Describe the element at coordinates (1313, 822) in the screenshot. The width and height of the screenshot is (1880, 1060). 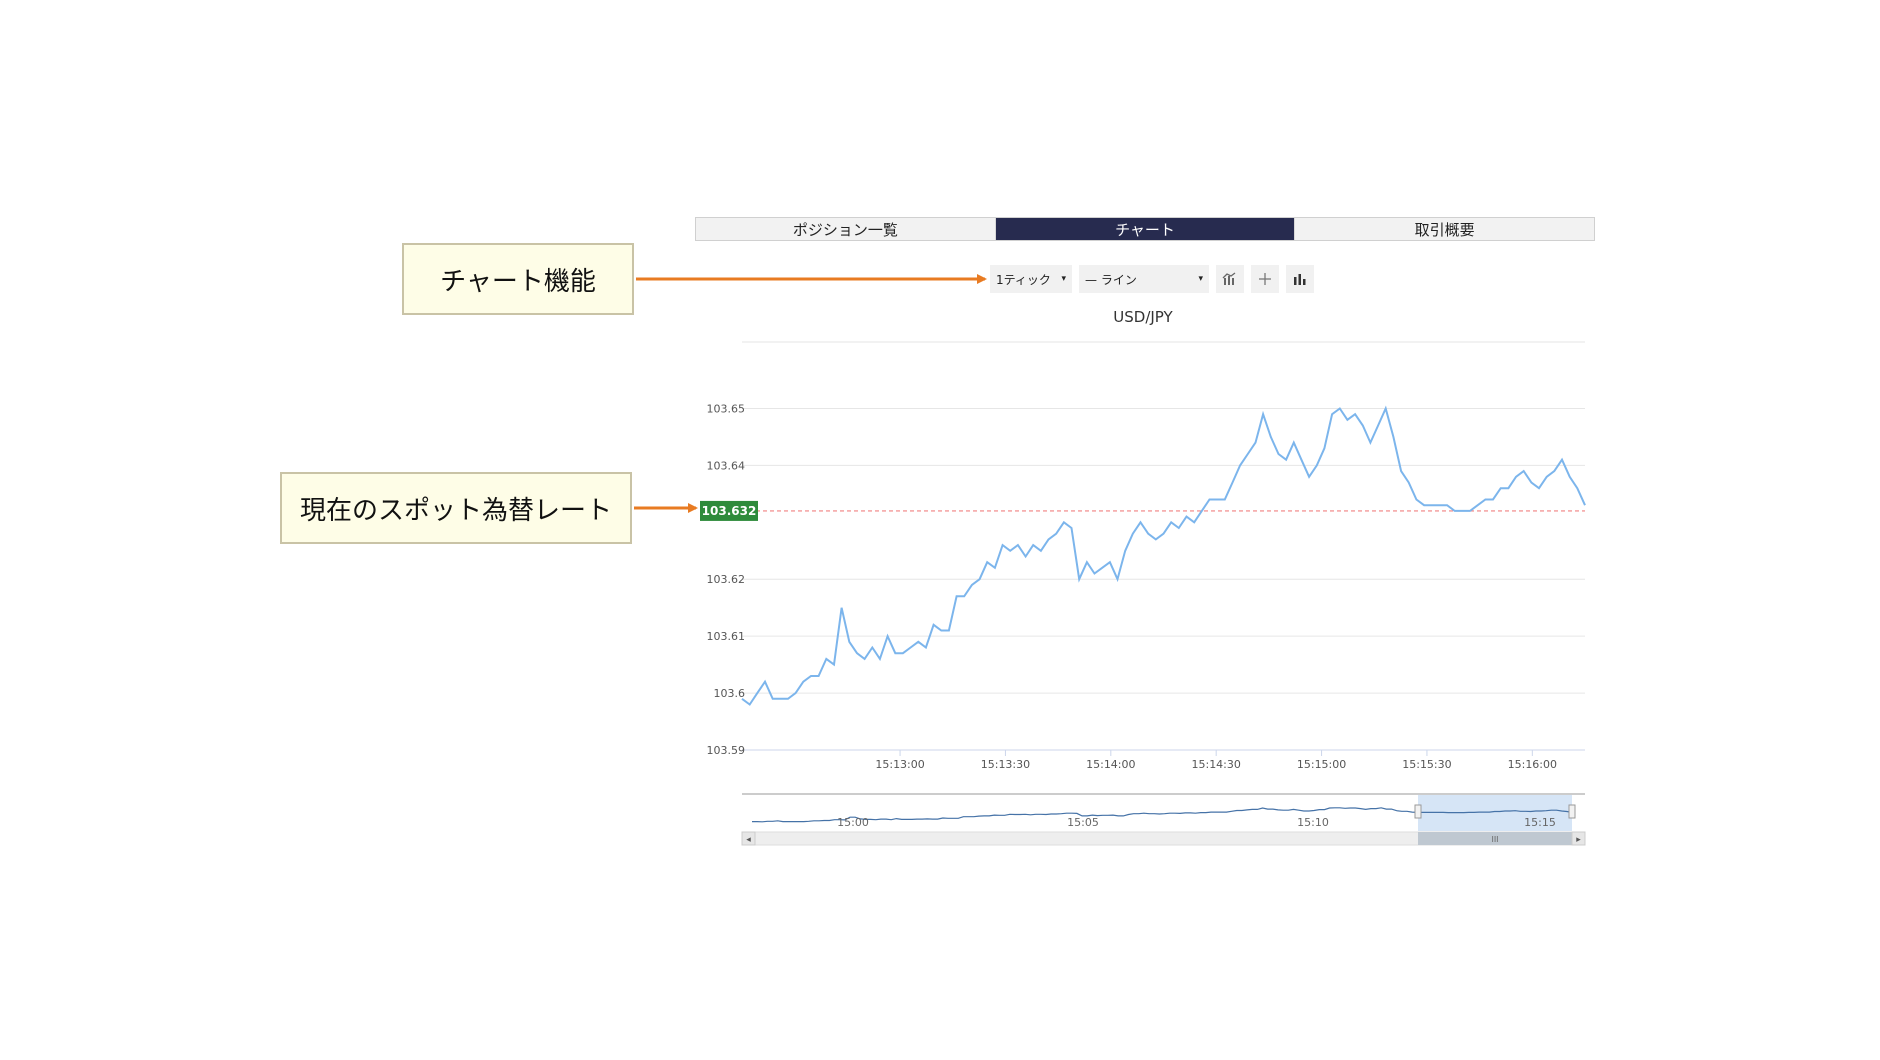
I see `navigator-tick-3: 15:10` at that location.